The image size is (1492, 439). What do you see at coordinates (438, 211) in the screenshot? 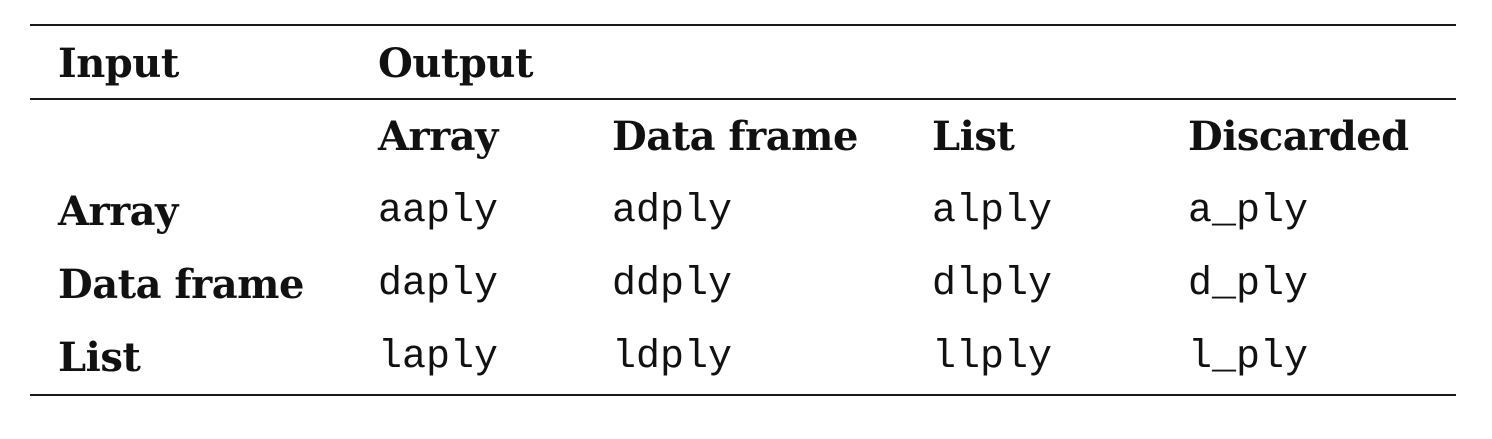
I see `table-cell: aaply` at bounding box center [438, 211].